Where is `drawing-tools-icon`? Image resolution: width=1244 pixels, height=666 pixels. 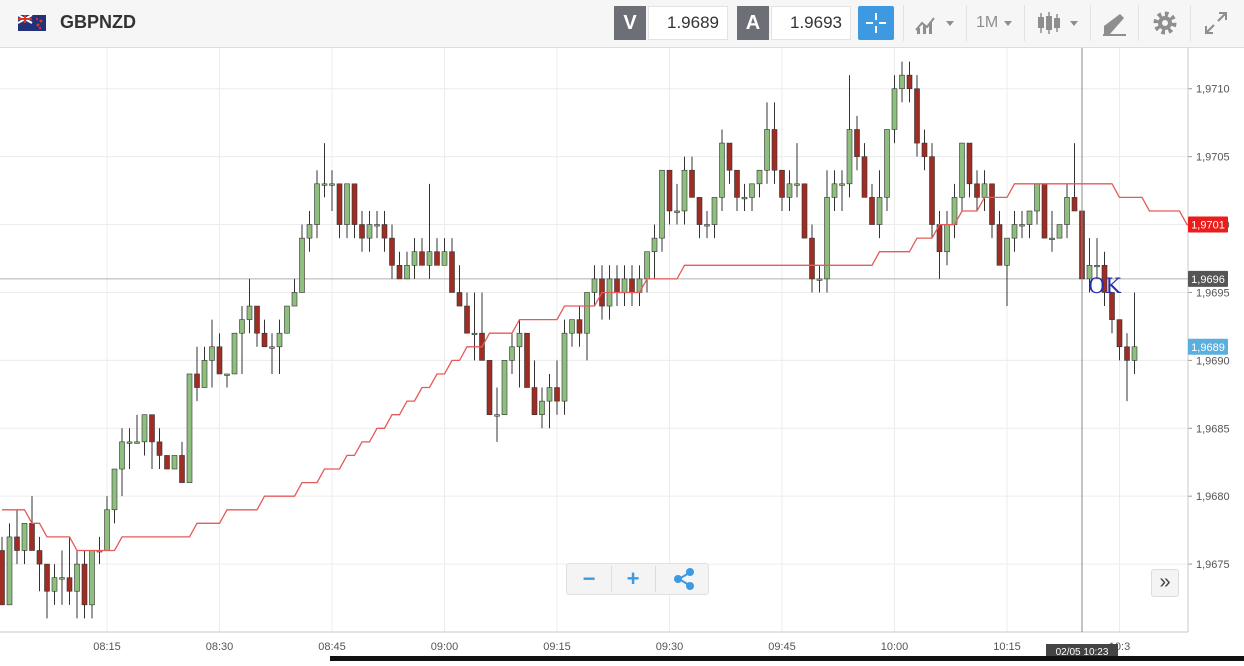 drawing-tools-icon is located at coordinates (1114, 25).